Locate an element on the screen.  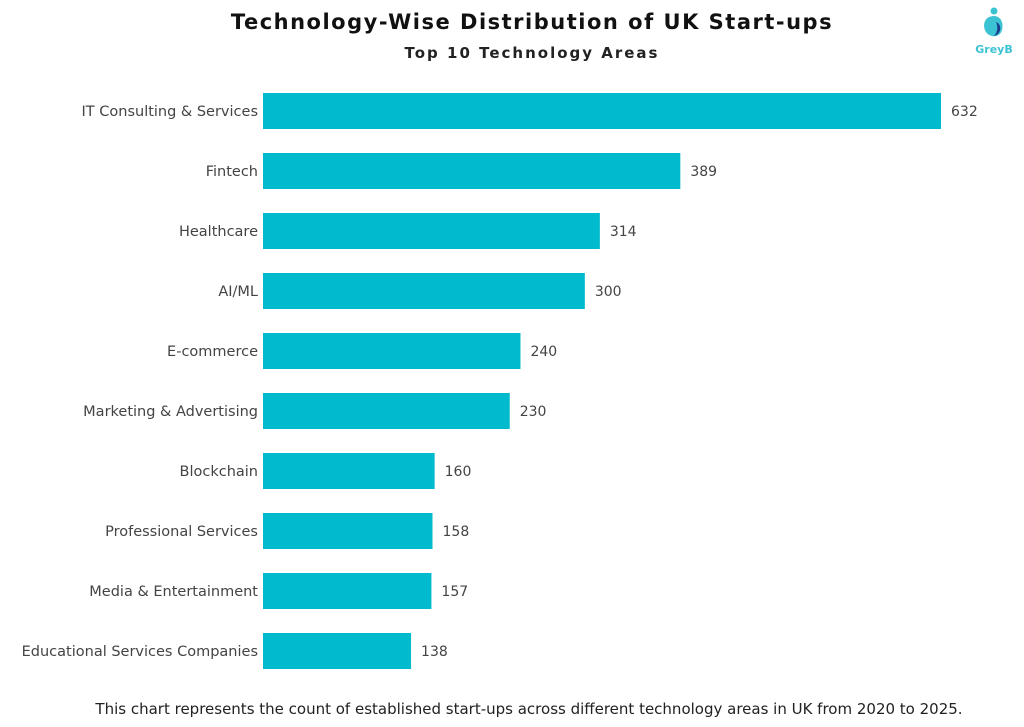
data-label: 389 is located at coordinates (703, 172).